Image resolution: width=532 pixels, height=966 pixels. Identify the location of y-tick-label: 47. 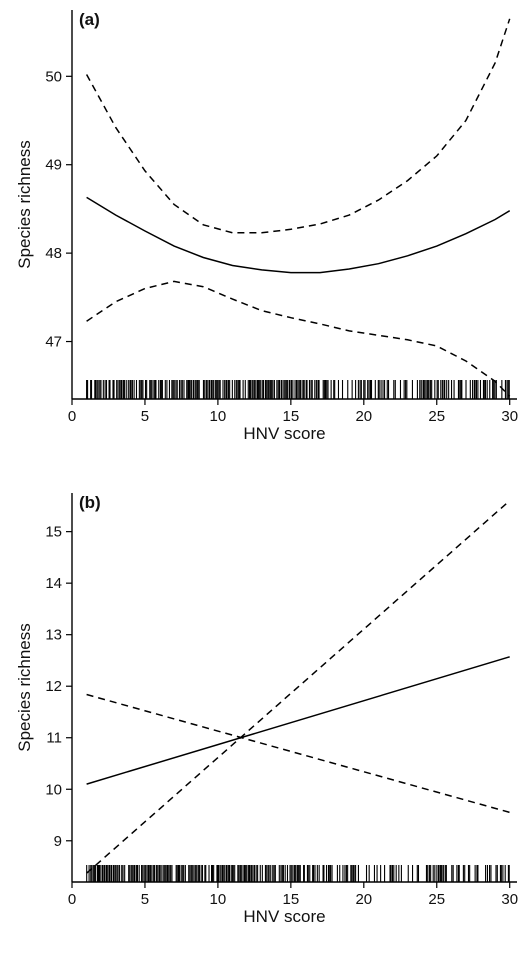
(53, 342).